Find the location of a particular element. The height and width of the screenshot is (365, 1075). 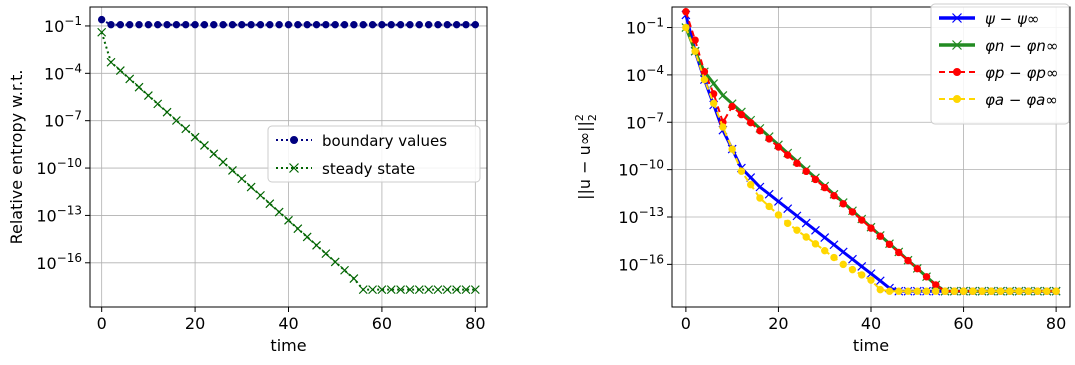

legend-box is located at coordinates (374, 154).